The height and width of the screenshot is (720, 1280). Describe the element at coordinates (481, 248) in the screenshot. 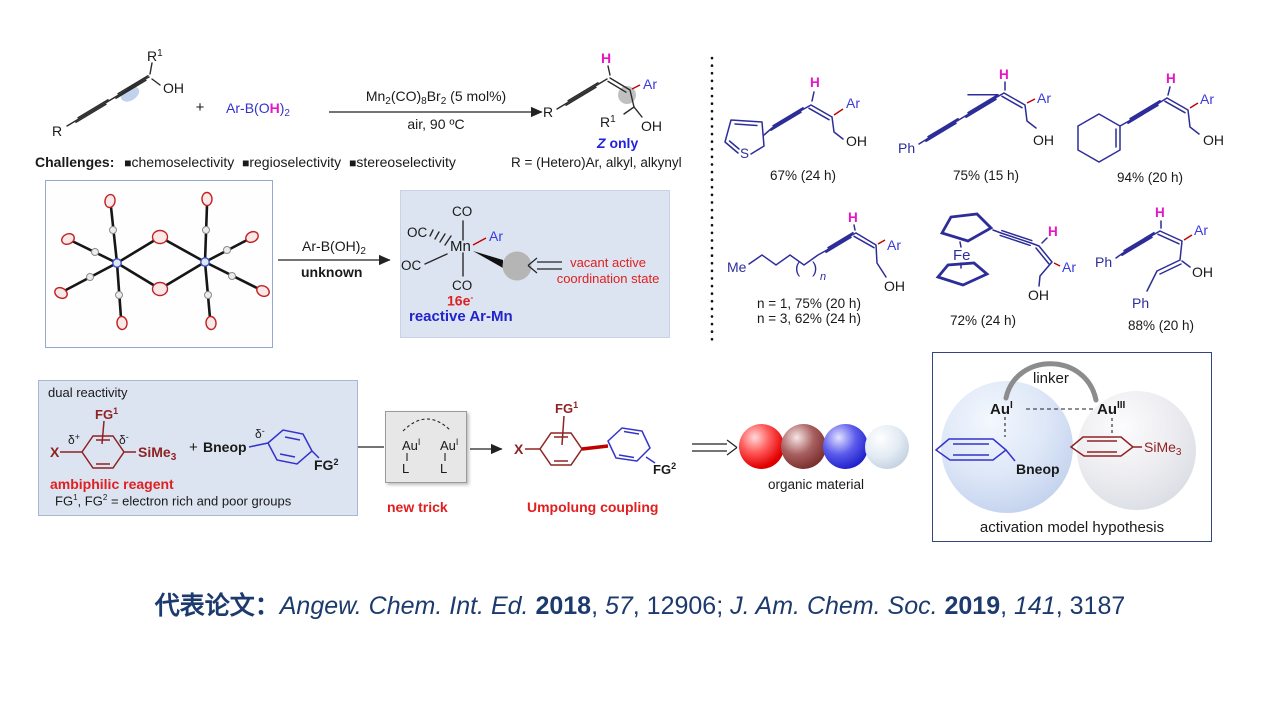

I see `mn-complex-structure: CO Mn OC OC CO Ar` at that location.